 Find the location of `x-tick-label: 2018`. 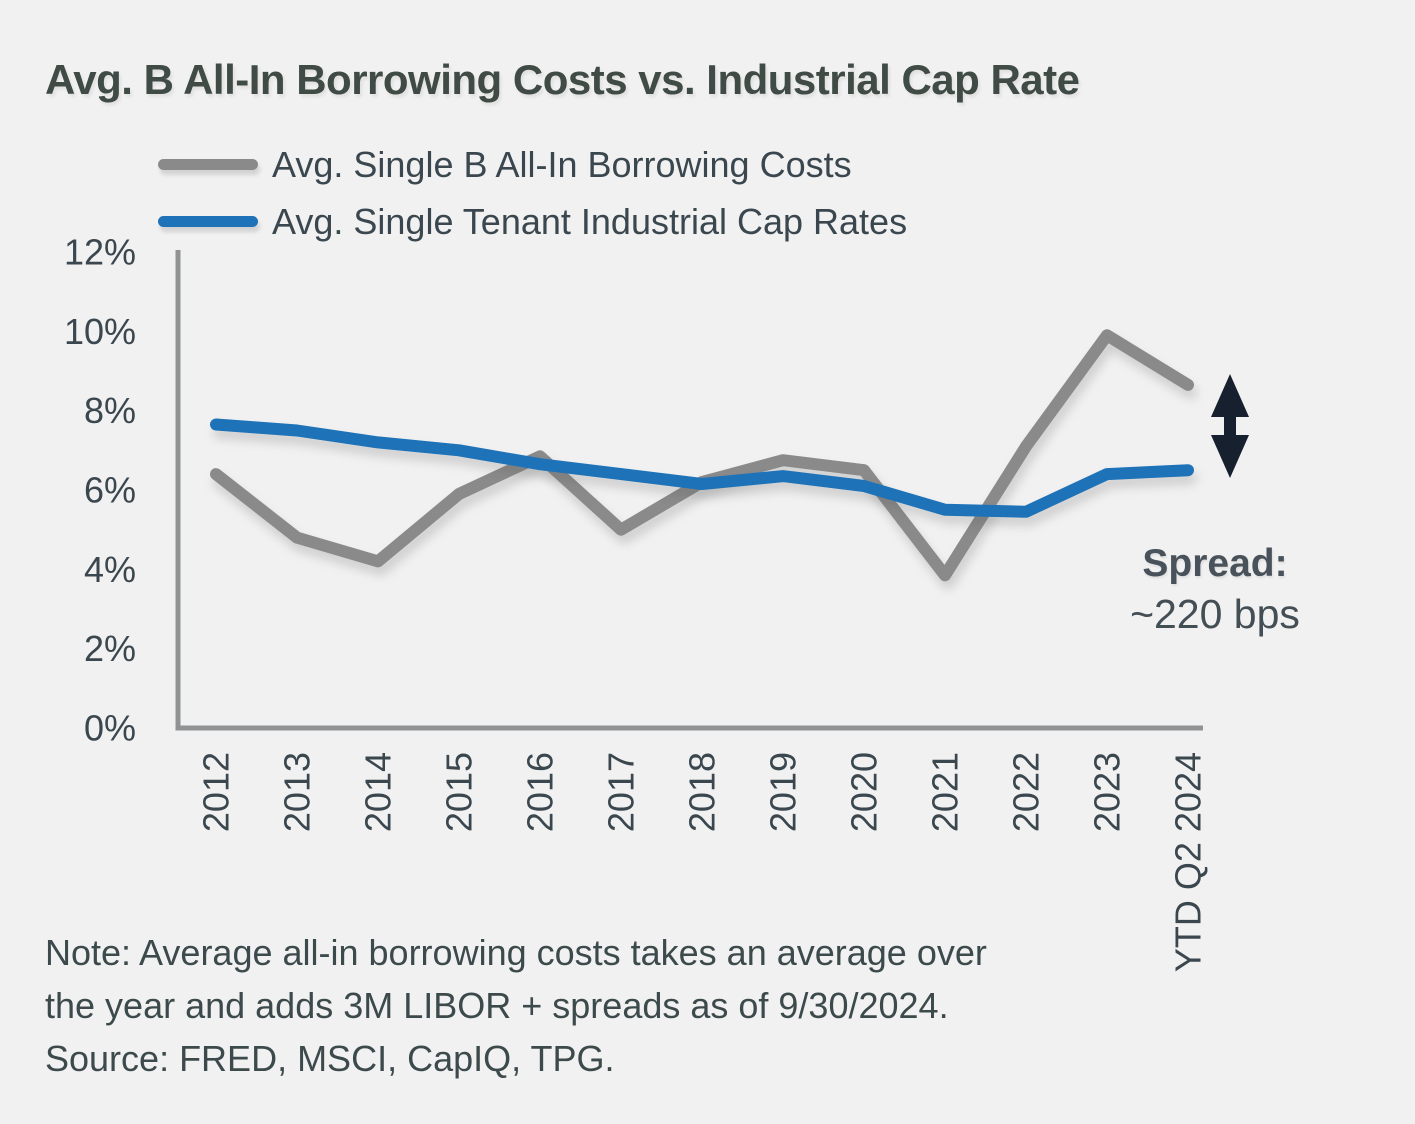

x-tick-label: 2018 is located at coordinates (702, 792).